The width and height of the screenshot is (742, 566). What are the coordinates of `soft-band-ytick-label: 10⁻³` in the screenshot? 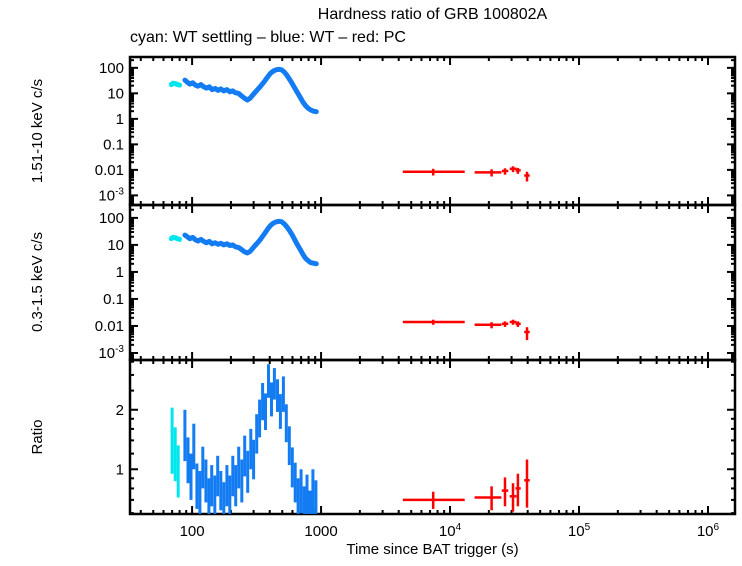 It's located at (111, 353).